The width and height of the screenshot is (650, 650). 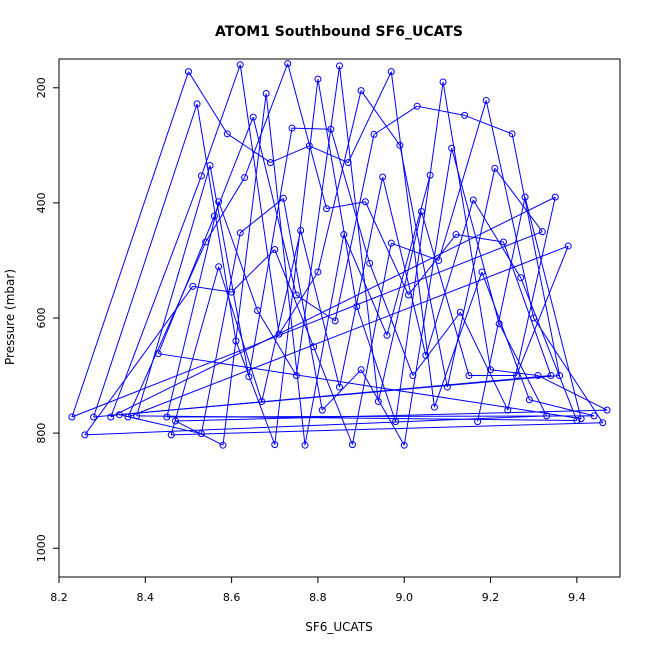 What do you see at coordinates (10, 317) in the screenshot?
I see `y-axis-label: Pressure (mbar)` at bounding box center [10, 317].